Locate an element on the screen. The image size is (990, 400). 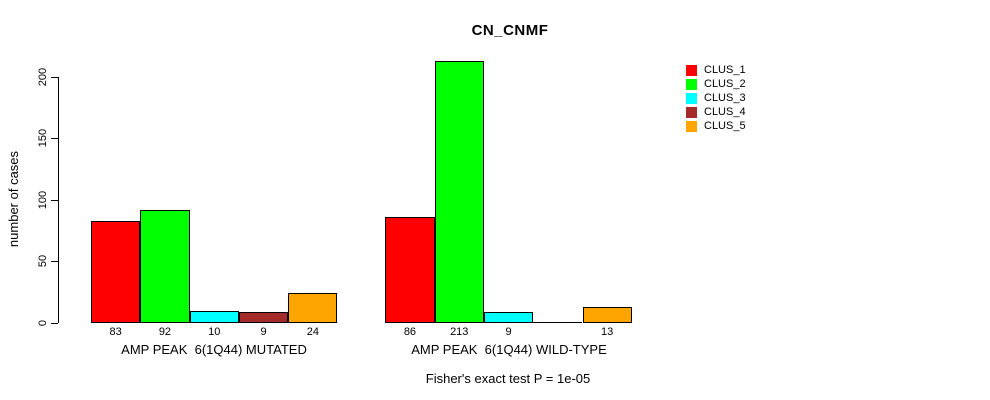
legend-item-clus_5: CLUS_5 is located at coordinates (716, 126).